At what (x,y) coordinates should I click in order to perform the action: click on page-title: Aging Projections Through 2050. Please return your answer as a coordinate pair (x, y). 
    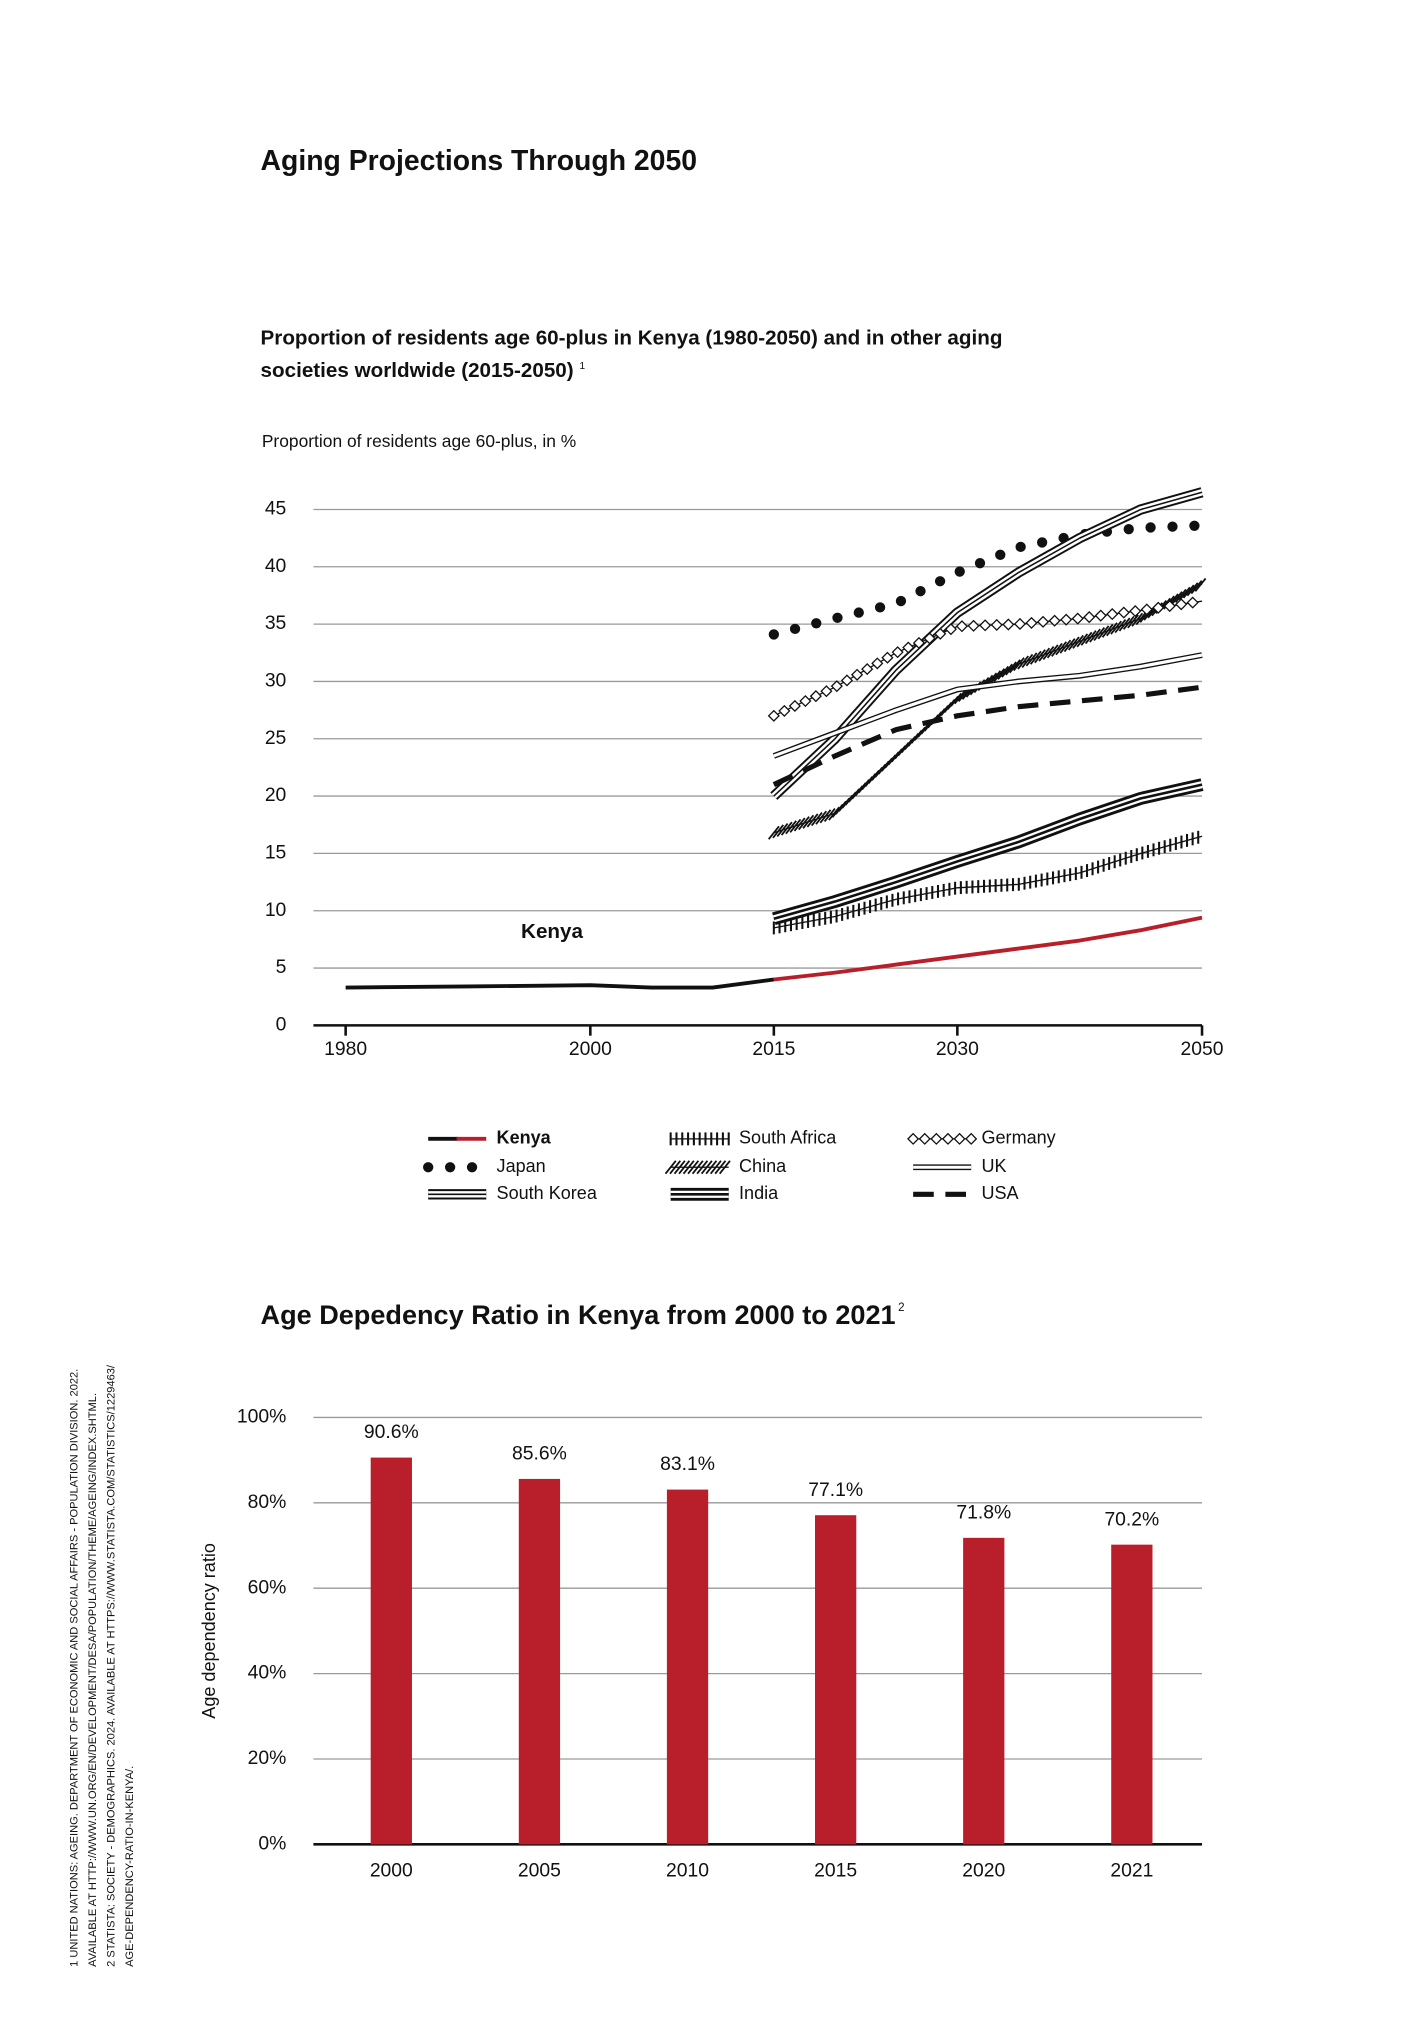
    Looking at the image, I should click on (479, 161).